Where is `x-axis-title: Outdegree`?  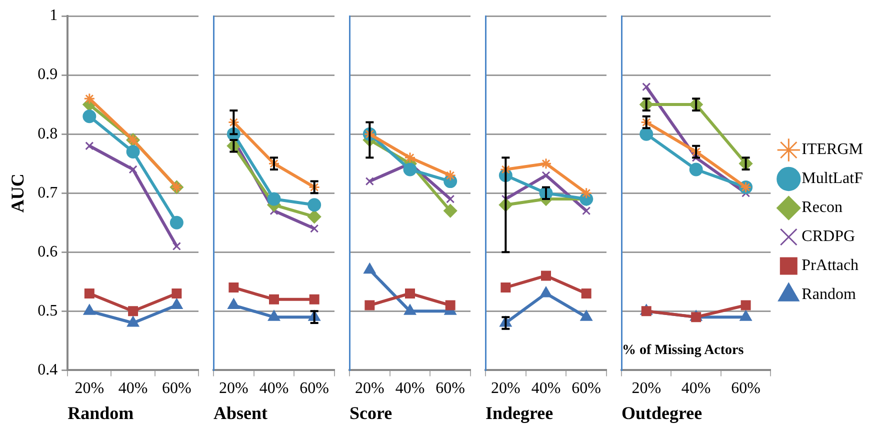 x-axis-title: Outdegree is located at coordinates (662, 412).